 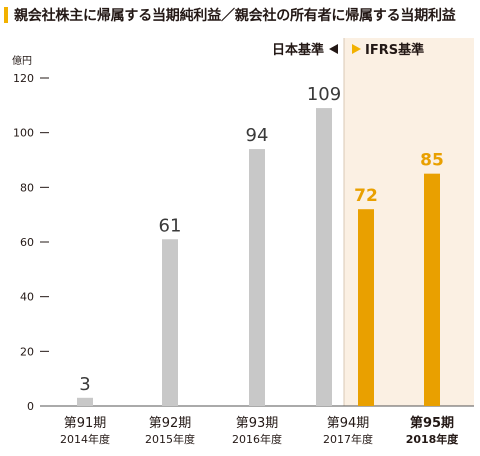 What do you see at coordinates (27, 351) in the screenshot?
I see `y-tick-label: 20` at bounding box center [27, 351].